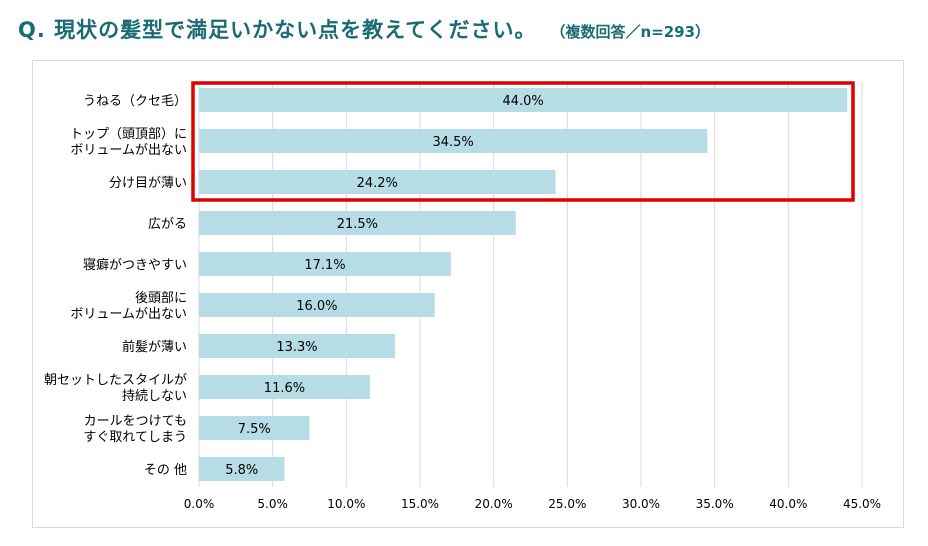 Image resolution: width=928 pixels, height=546 pixels. What do you see at coordinates (630, 32) in the screenshot?
I see `sample-size-note: （複数回答／n=293）` at bounding box center [630, 32].